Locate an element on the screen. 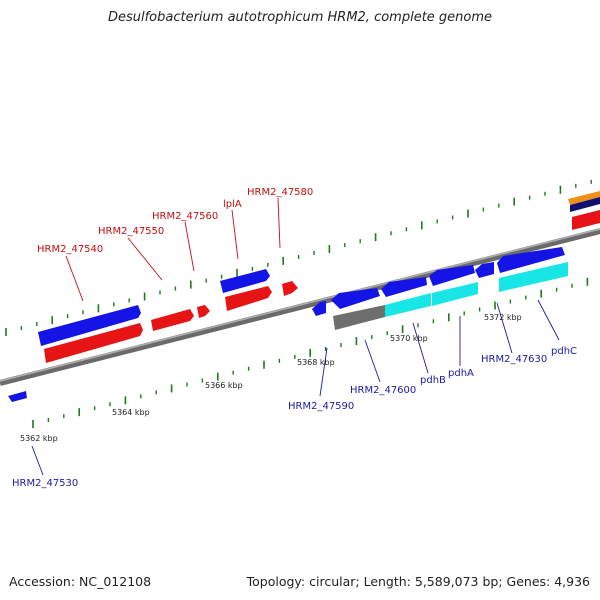 The image size is (600, 600). navy-feature-top-right is located at coordinates (585, 204).